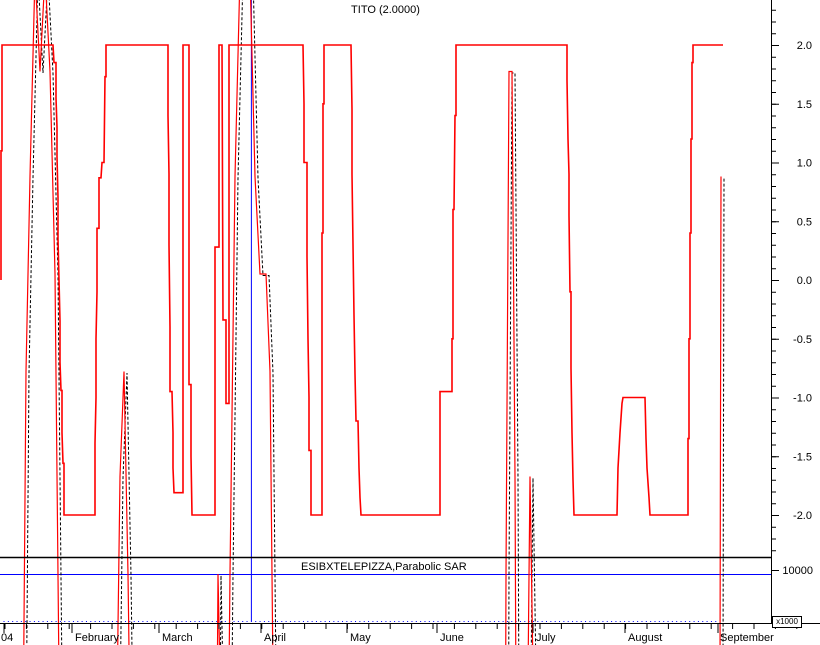  What do you see at coordinates (747, 638) in the screenshot?
I see `month-label: September` at bounding box center [747, 638].